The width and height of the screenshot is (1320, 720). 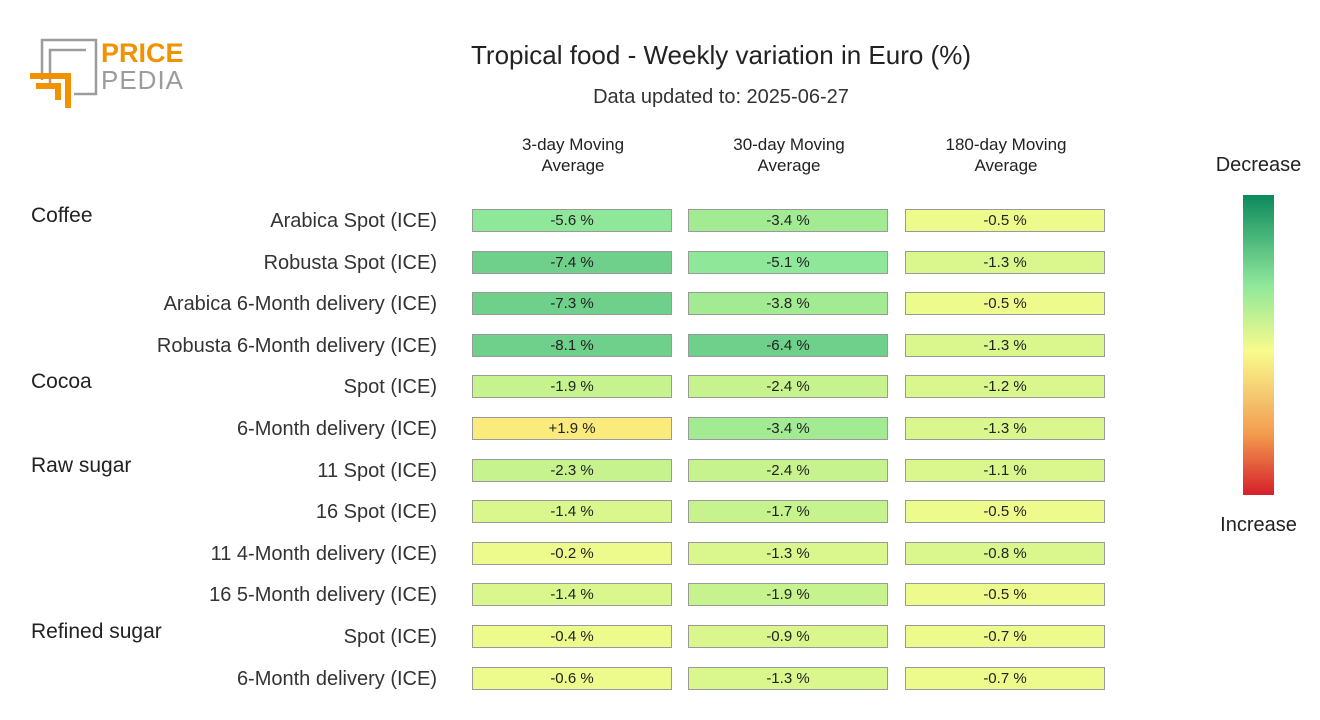 I want to click on heatmap-cell: -5.1 %, so click(x=788, y=262).